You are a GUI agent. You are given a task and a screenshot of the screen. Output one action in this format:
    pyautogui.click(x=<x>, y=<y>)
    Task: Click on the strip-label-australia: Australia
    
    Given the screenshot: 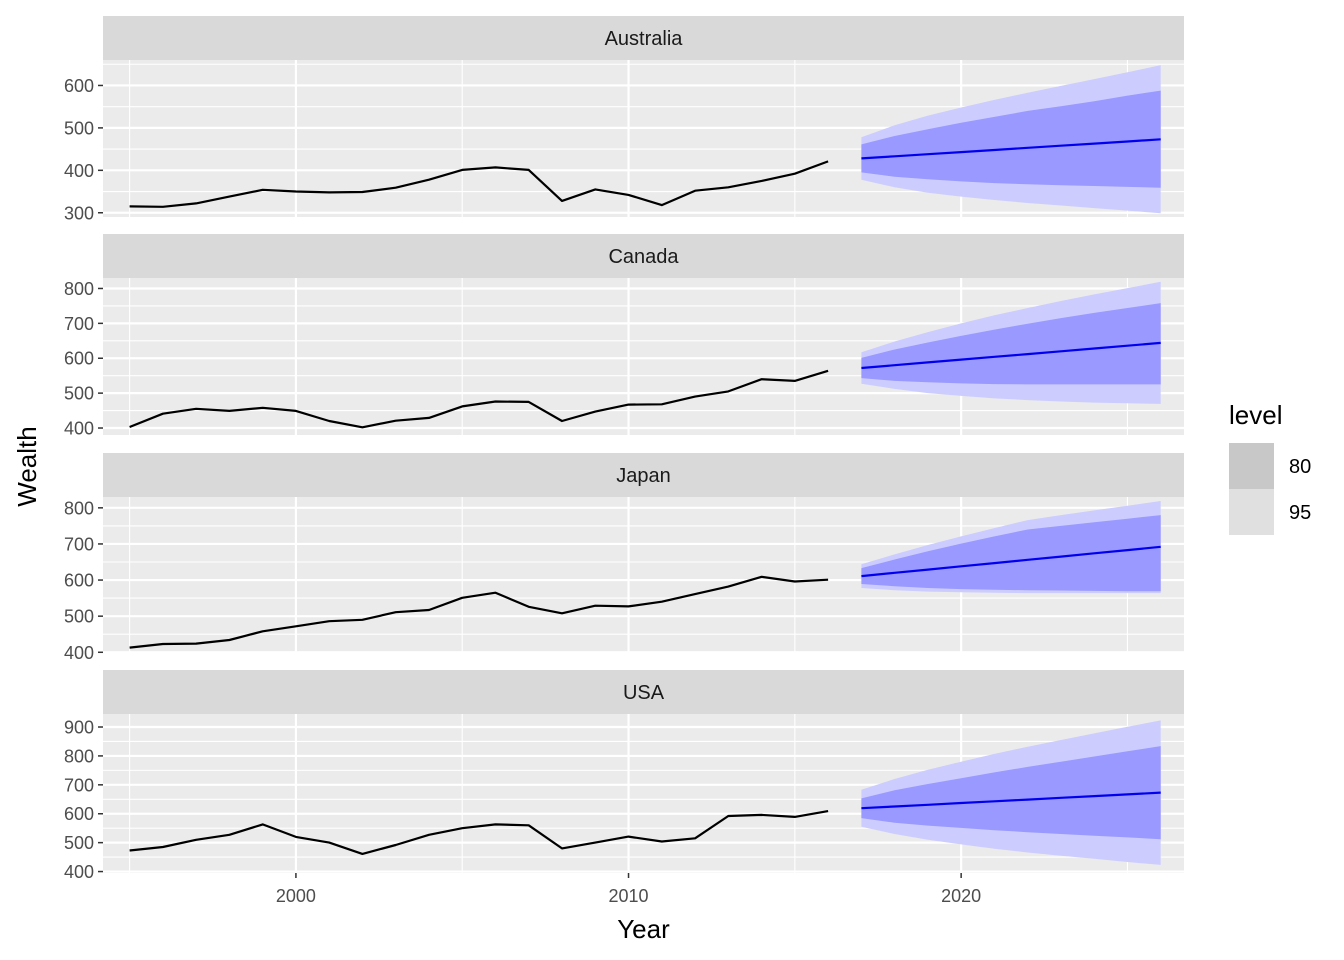 What is the action you would take?
    pyautogui.click(x=644, y=39)
    